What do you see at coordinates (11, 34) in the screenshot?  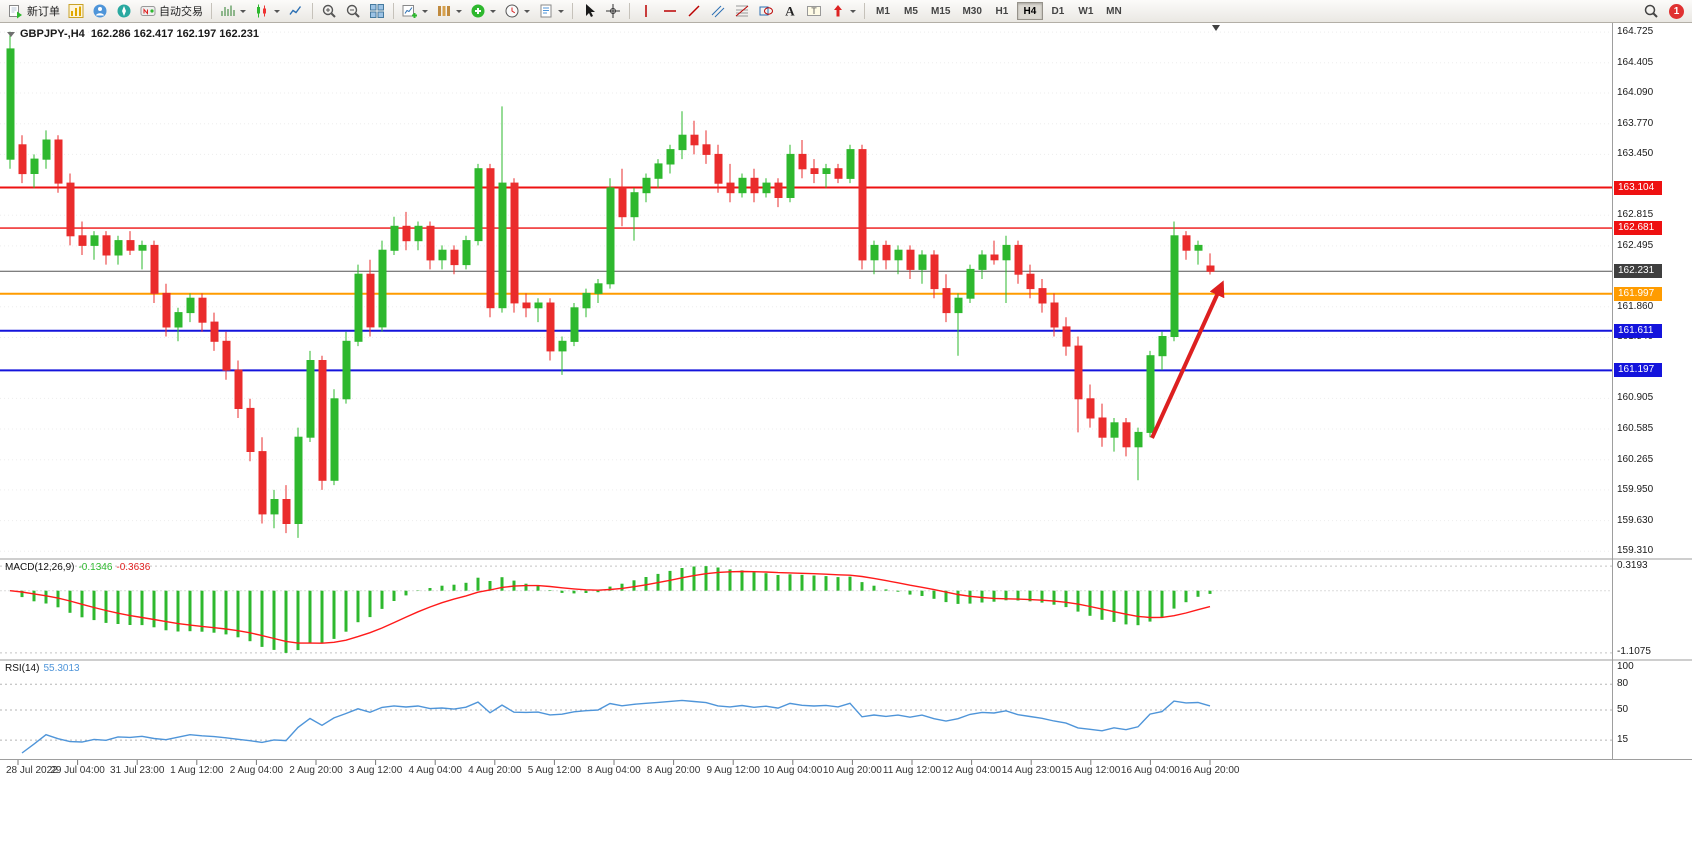 I see `one-click-trading-toggle` at bounding box center [11, 34].